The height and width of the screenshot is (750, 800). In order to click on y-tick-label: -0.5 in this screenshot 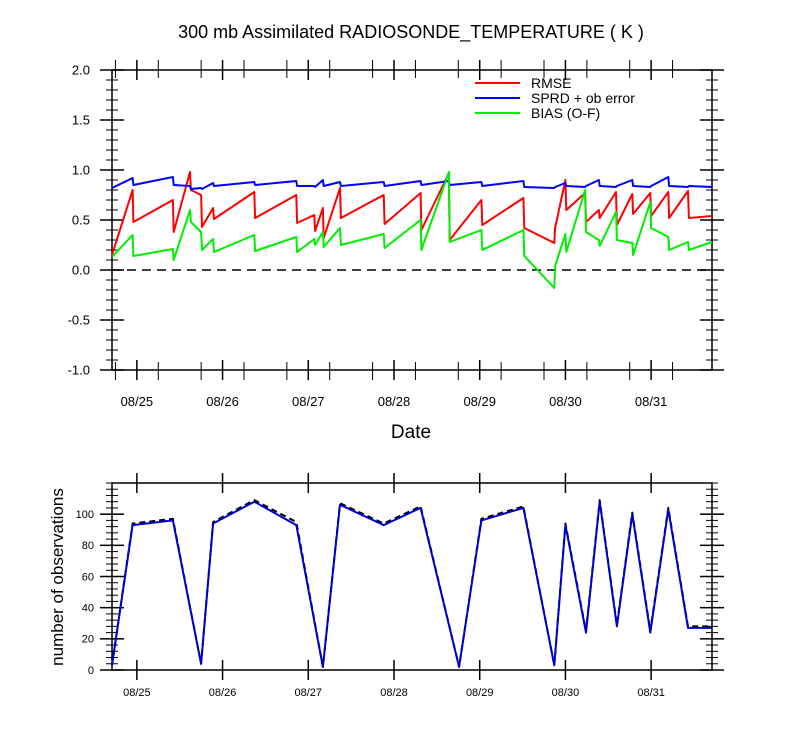, I will do `click(79, 320)`.